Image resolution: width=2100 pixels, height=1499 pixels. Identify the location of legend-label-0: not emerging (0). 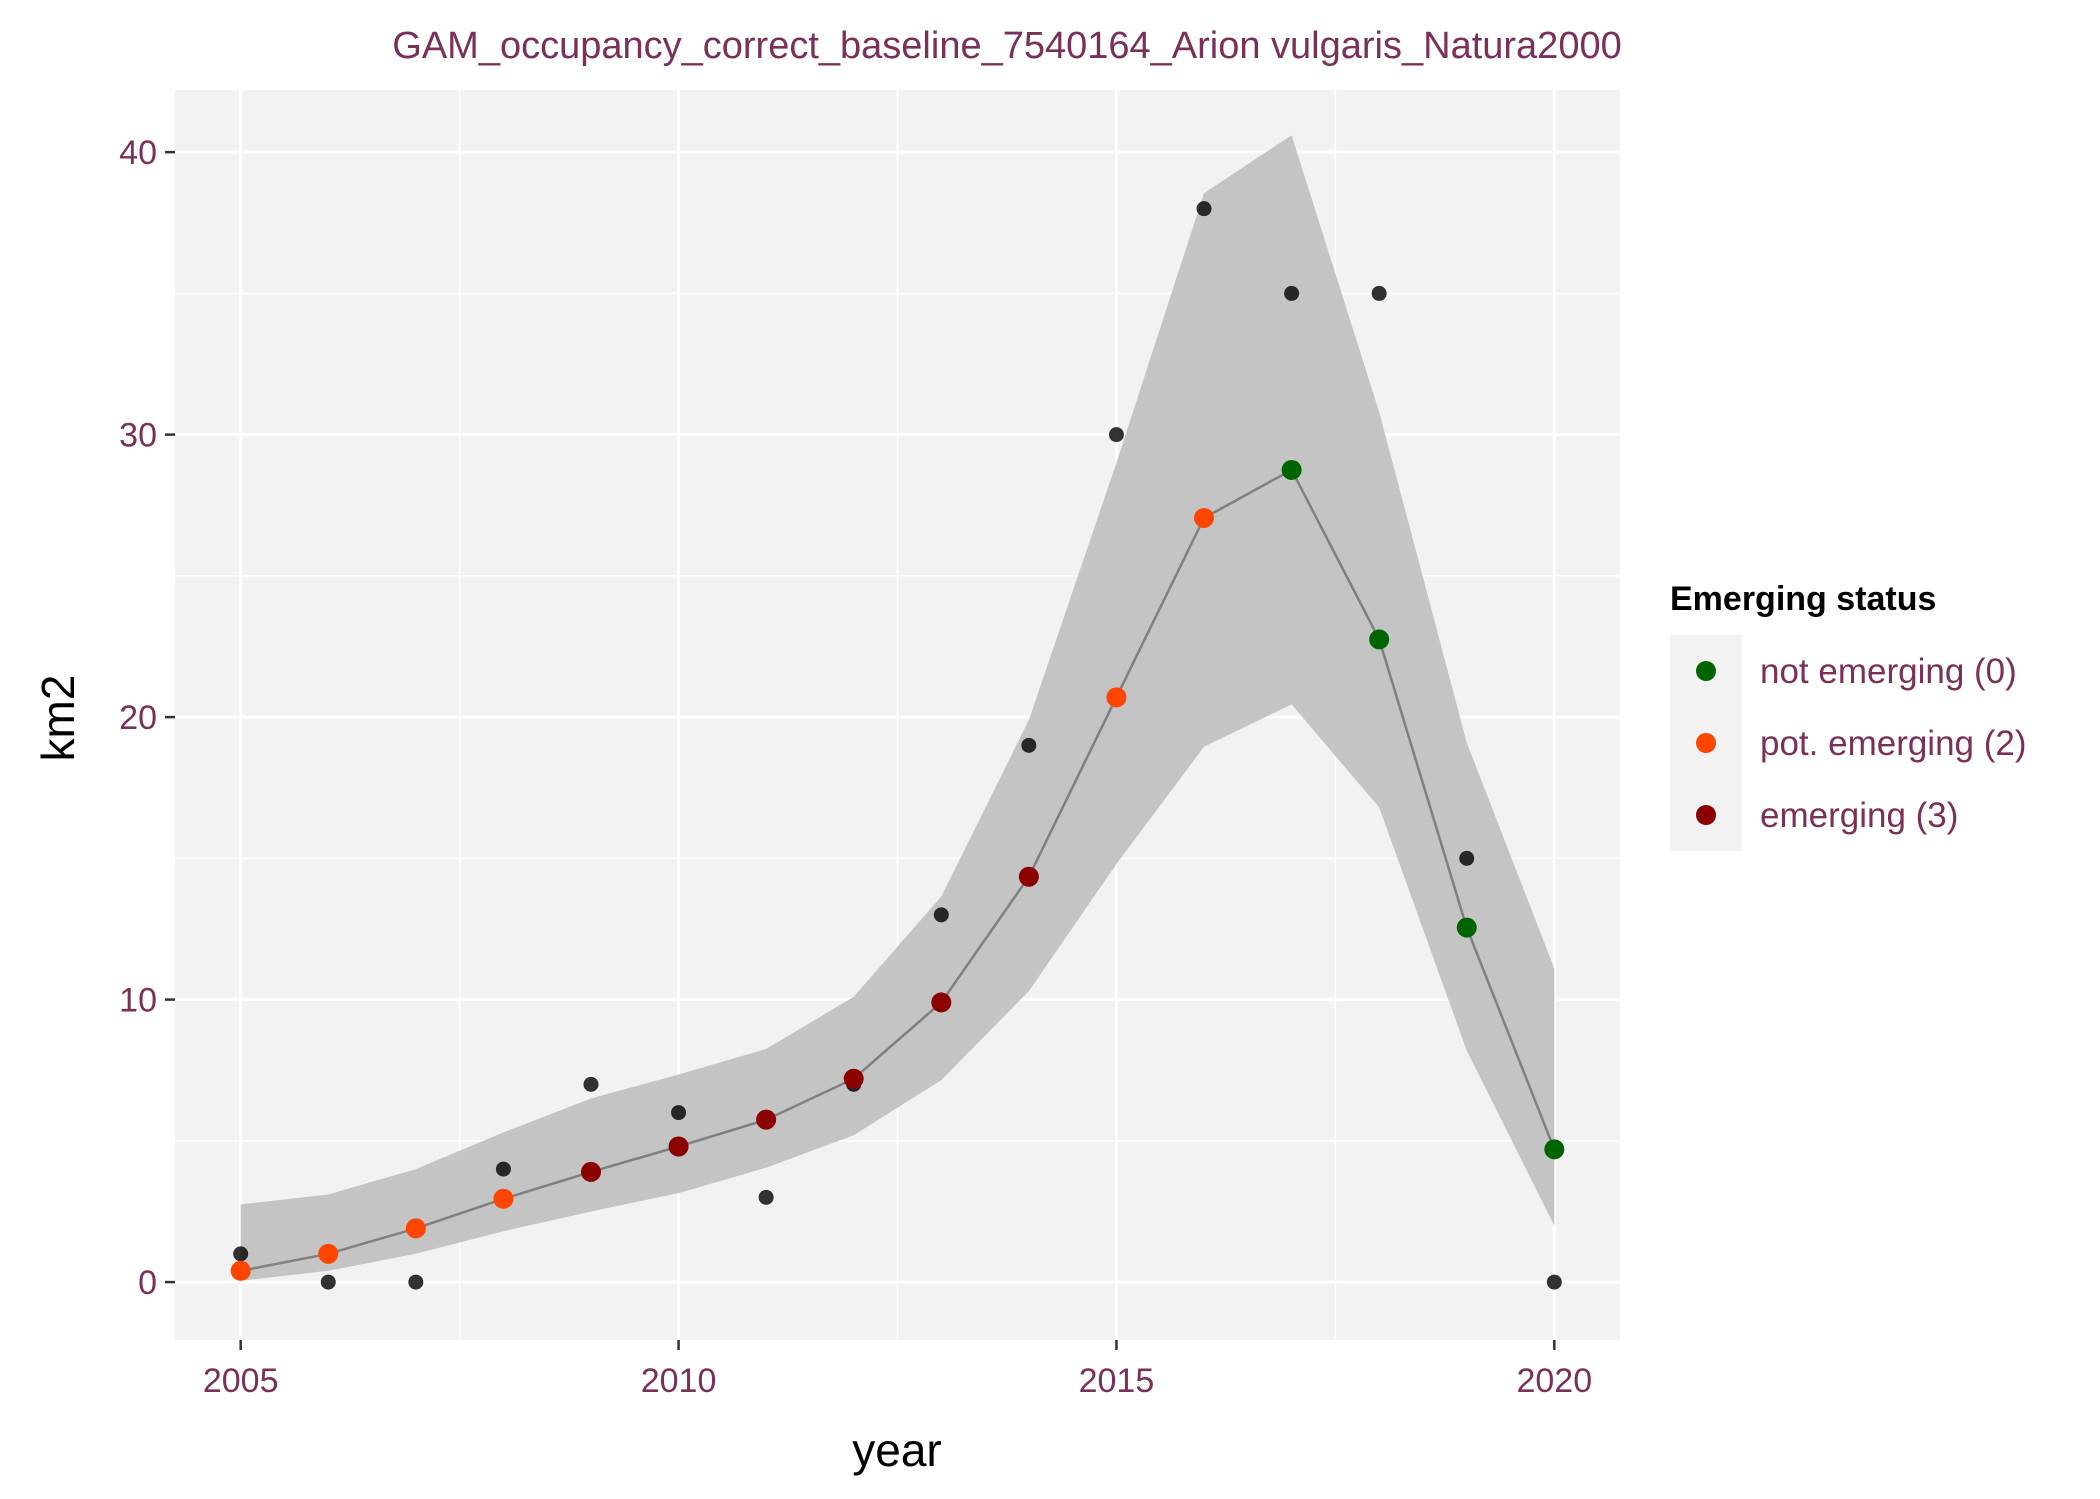
(1888, 671).